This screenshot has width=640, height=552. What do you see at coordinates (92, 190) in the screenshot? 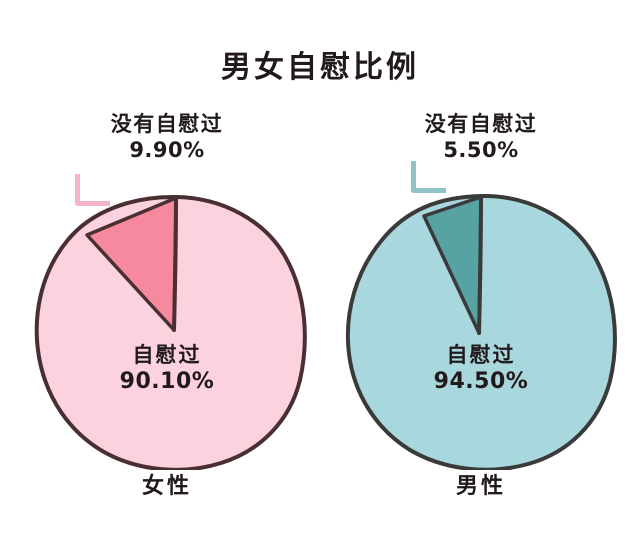
I see `leader-line-female` at bounding box center [92, 190].